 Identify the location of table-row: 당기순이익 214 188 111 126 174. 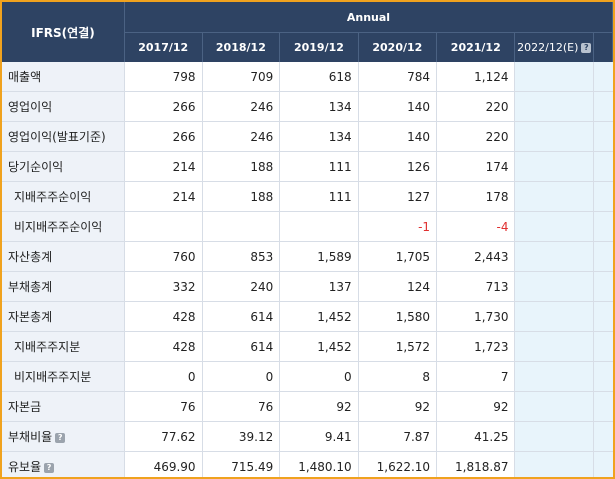
(307, 166).